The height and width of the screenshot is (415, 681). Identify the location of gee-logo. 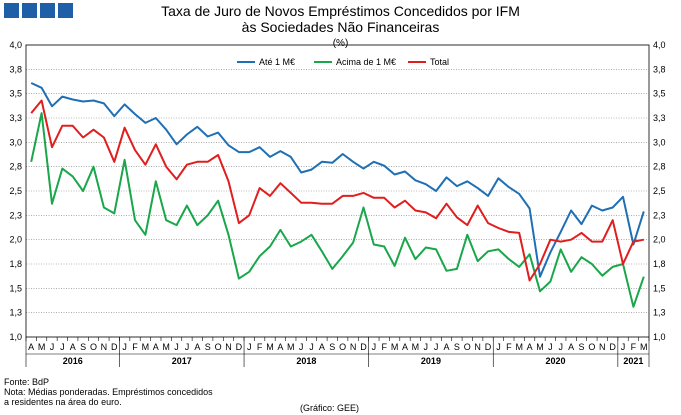
(38, 10).